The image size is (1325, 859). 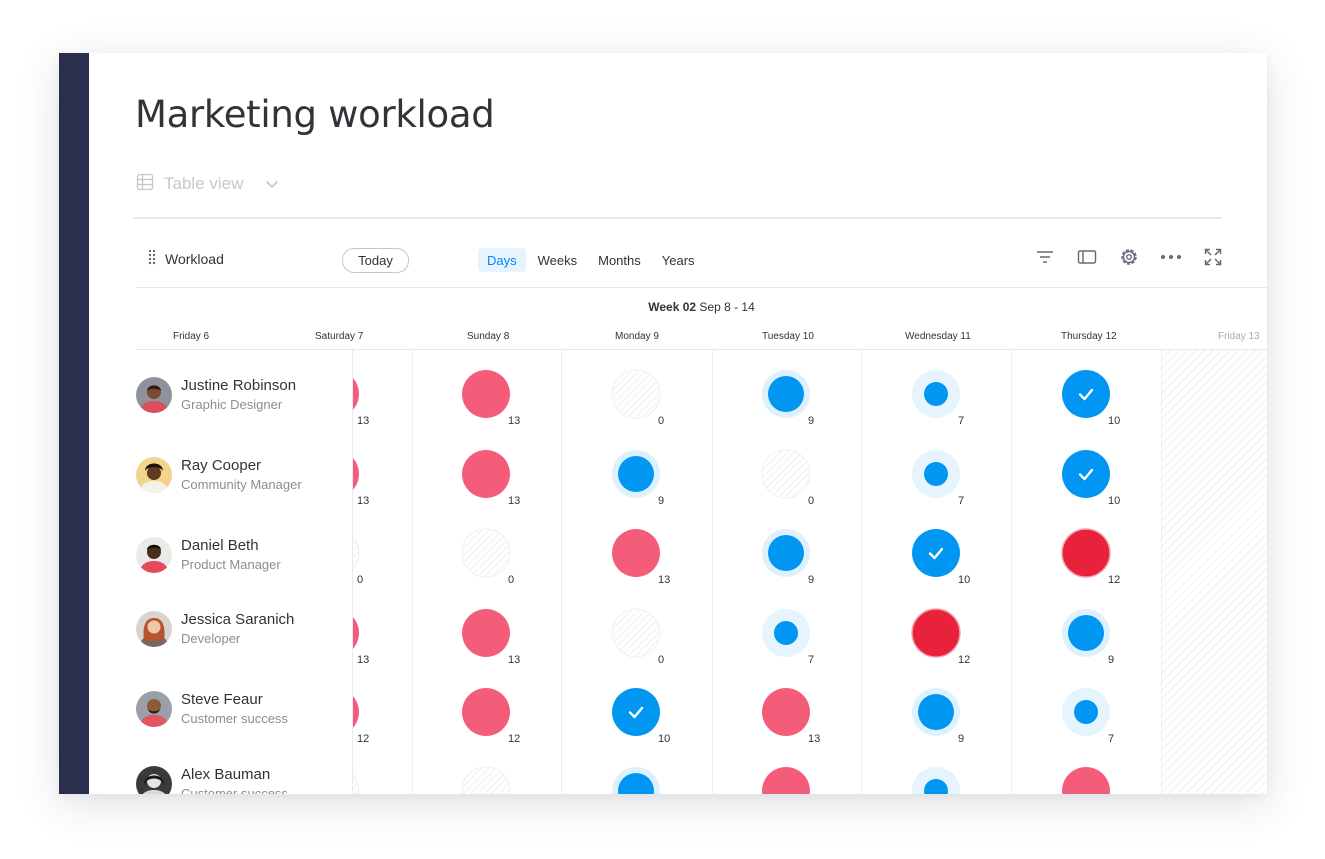 I want to click on workload-value: 10, so click(x=964, y=580).